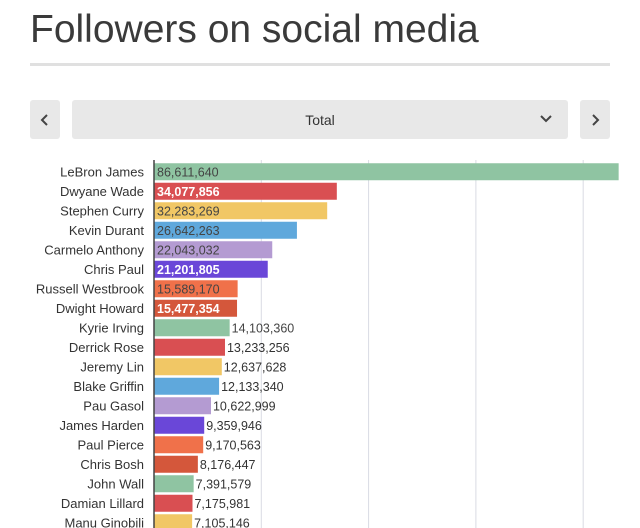 This screenshot has width=640, height=528. What do you see at coordinates (113, 405) in the screenshot?
I see `category-label: Pau Gasol` at bounding box center [113, 405].